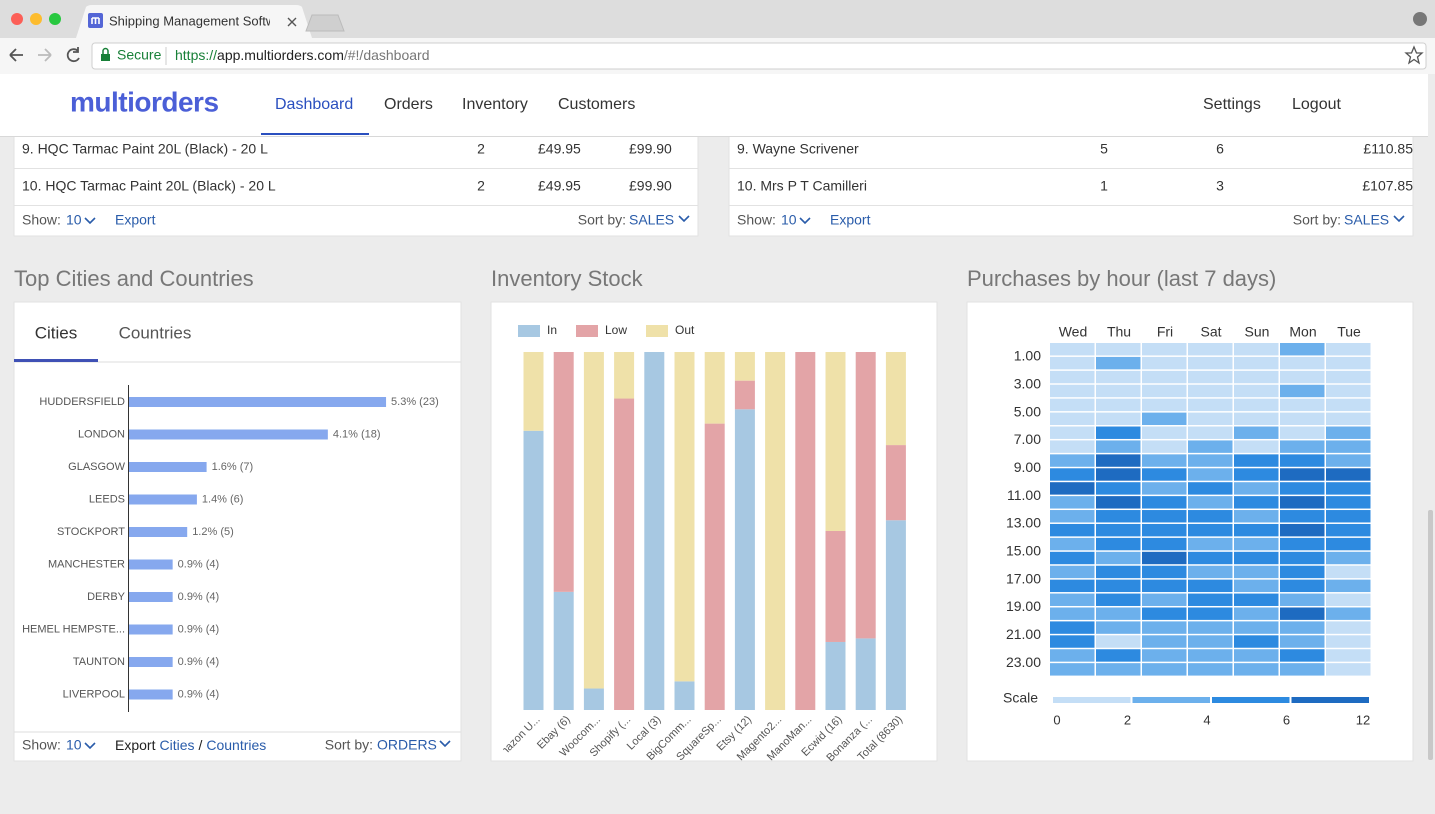 The height and width of the screenshot is (814, 1435). What do you see at coordinates (1430, 635) in the screenshot?
I see `scrollbar` at bounding box center [1430, 635].